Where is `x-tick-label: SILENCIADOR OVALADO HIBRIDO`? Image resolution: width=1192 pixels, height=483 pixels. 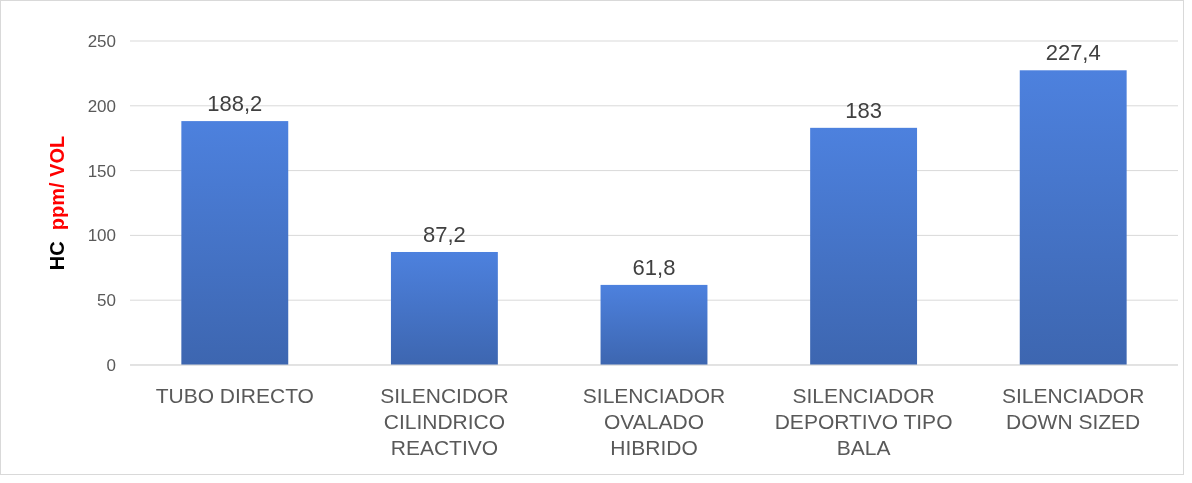
x-tick-label: SILENCIADOR OVALADO HIBRIDO is located at coordinates (654, 421).